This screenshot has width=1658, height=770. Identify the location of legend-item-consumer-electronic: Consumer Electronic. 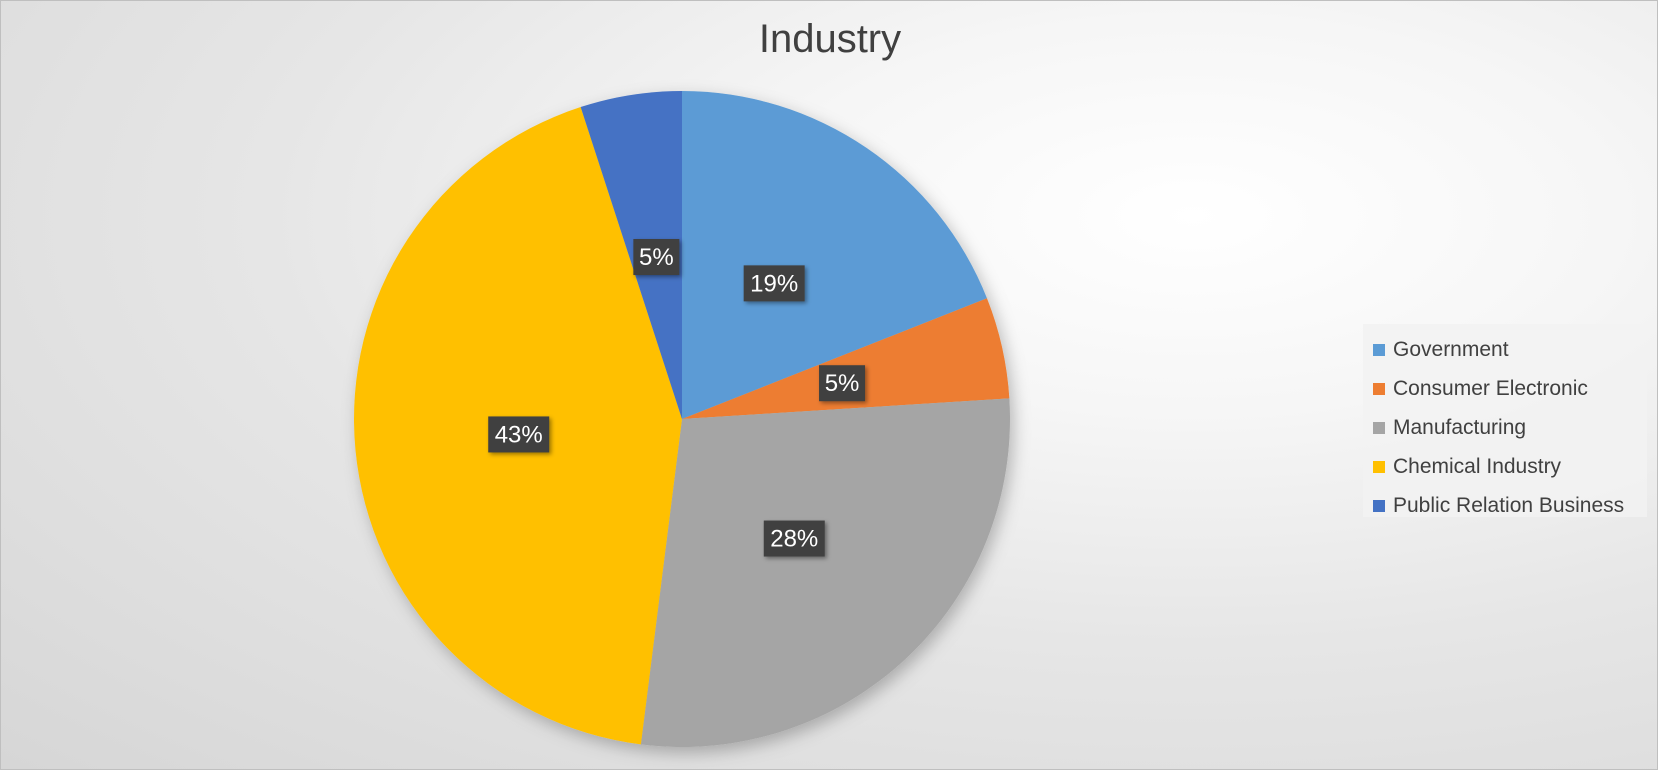
(1505, 388).